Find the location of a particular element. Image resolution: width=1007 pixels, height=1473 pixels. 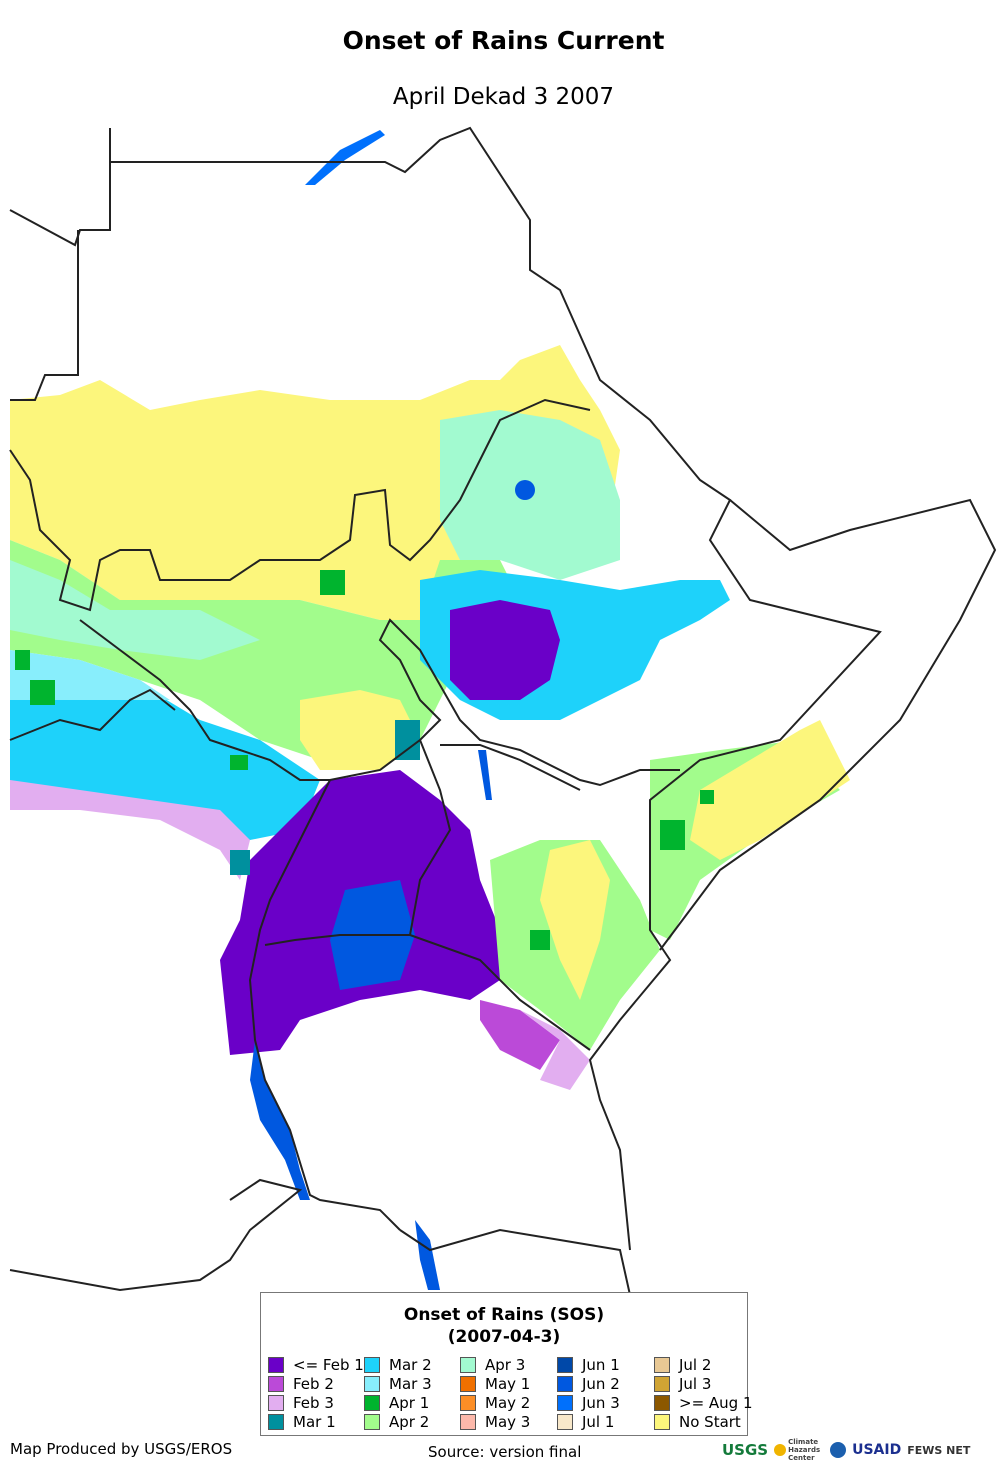

legend-label: May 1 is located at coordinates (508, 1383).